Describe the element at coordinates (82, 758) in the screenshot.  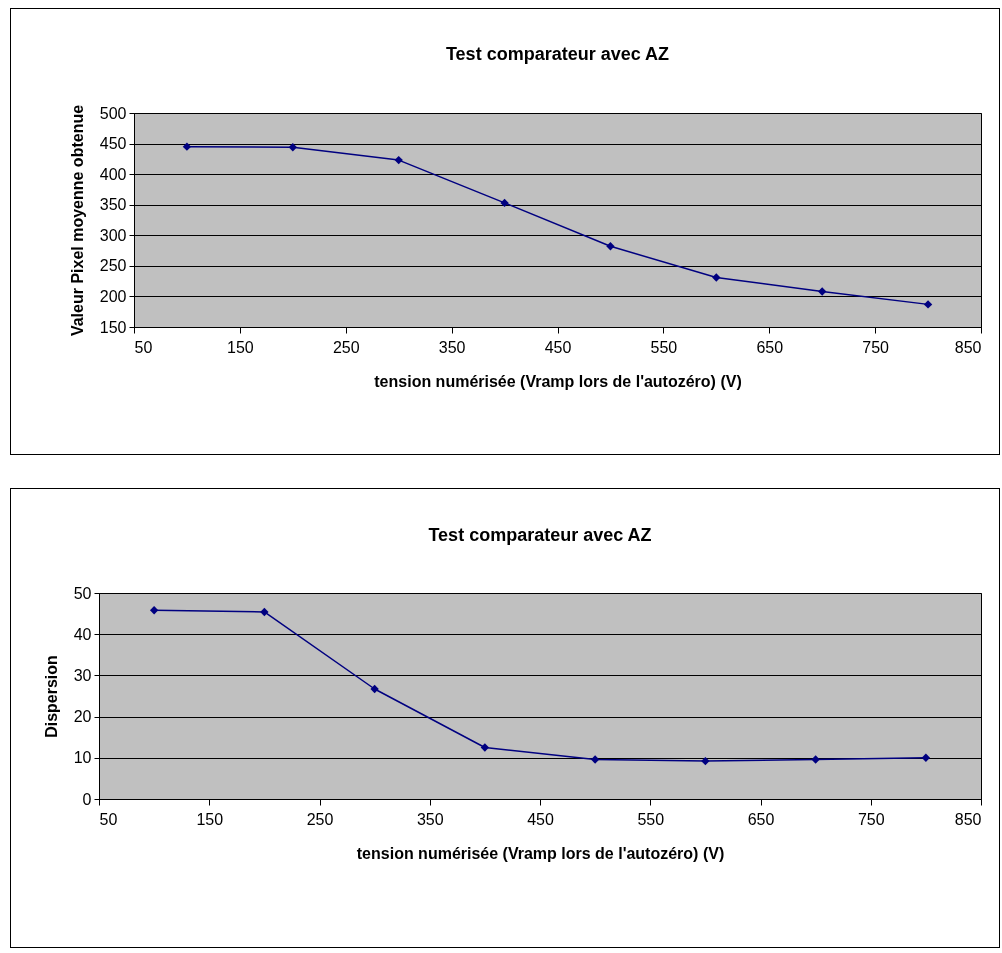
I see `y-tick-label: 10` at that location.